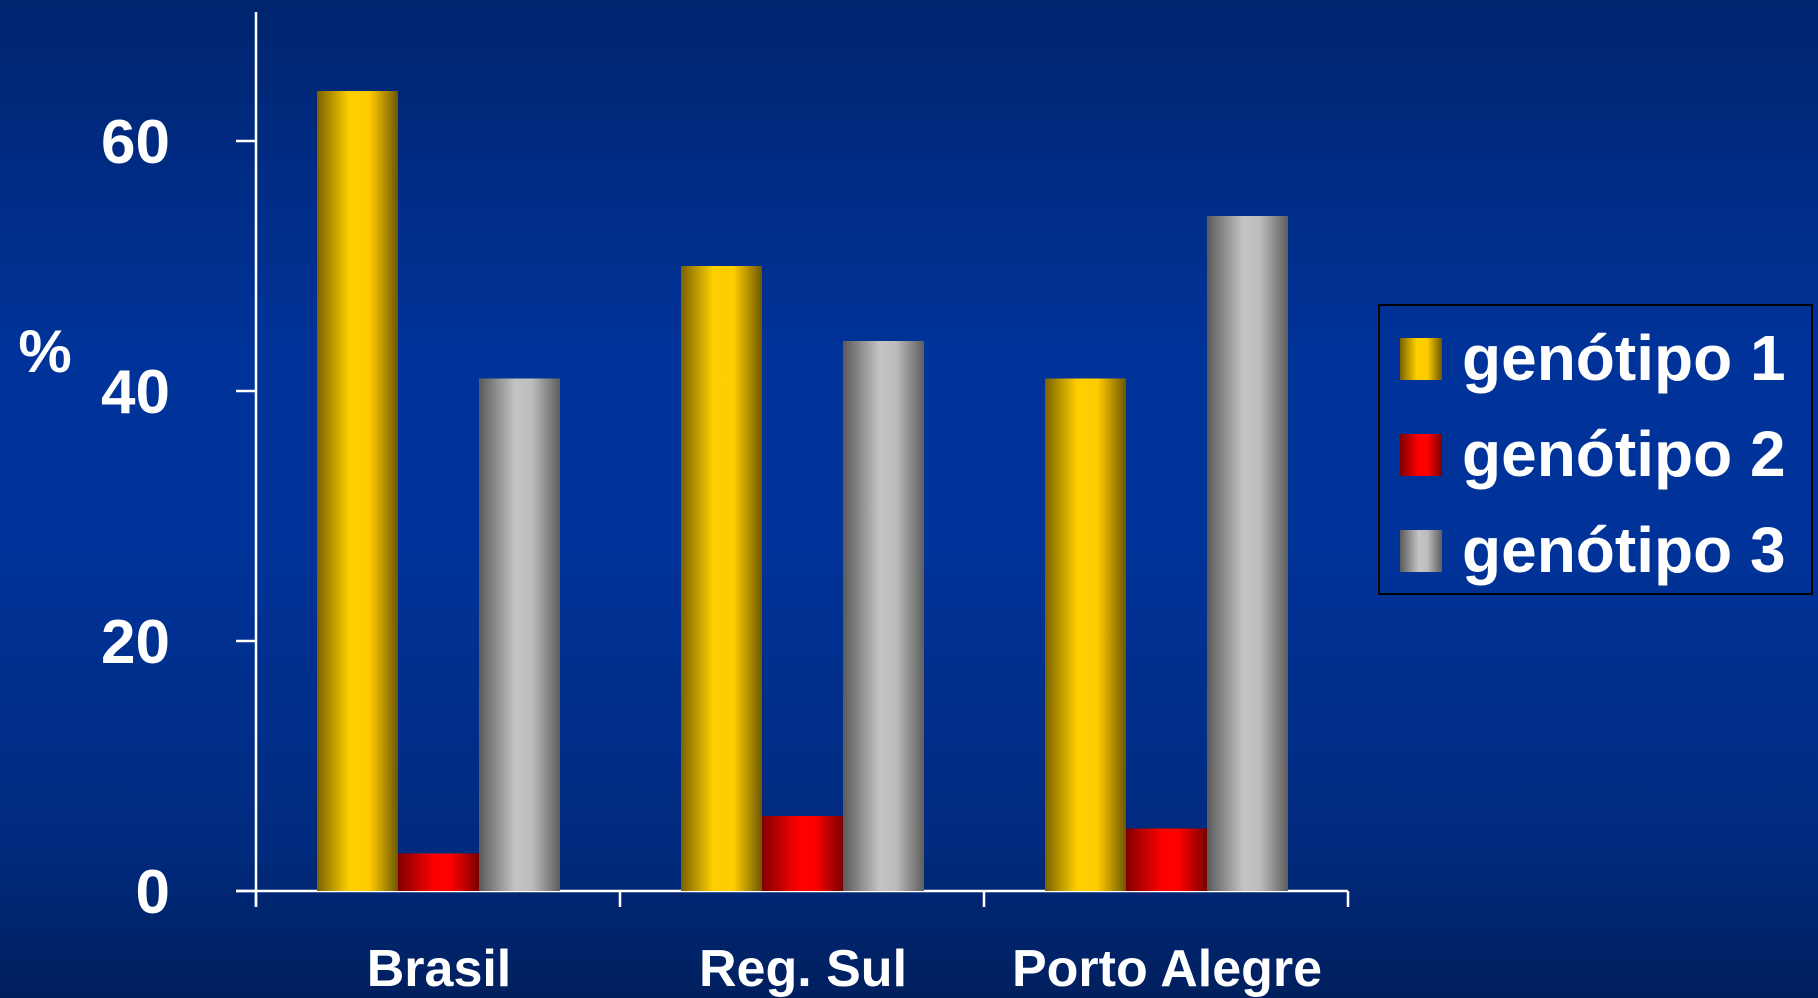 The height and width of the screenshot is (998, 1818). Describe the element at coordinates (135, 392) in the screenshot. I see `y-tick-label: 40` at that location.